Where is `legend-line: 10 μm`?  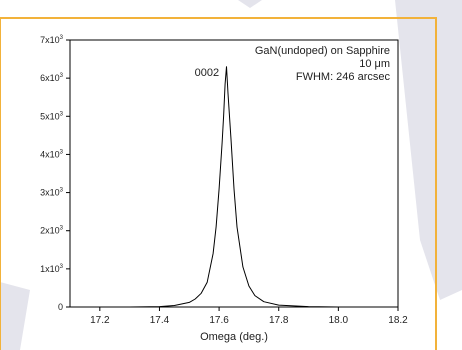
legend-line: 10 μm is located at coordinates (374, 64).